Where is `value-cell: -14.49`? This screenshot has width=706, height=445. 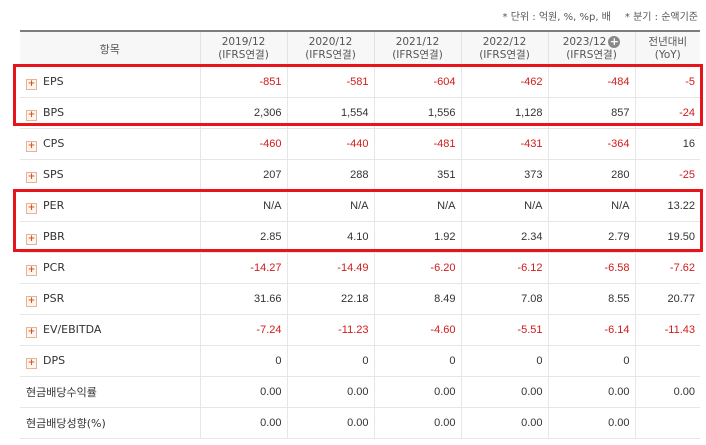 value-cell: -14.49 is located at coordinates (330, 268).